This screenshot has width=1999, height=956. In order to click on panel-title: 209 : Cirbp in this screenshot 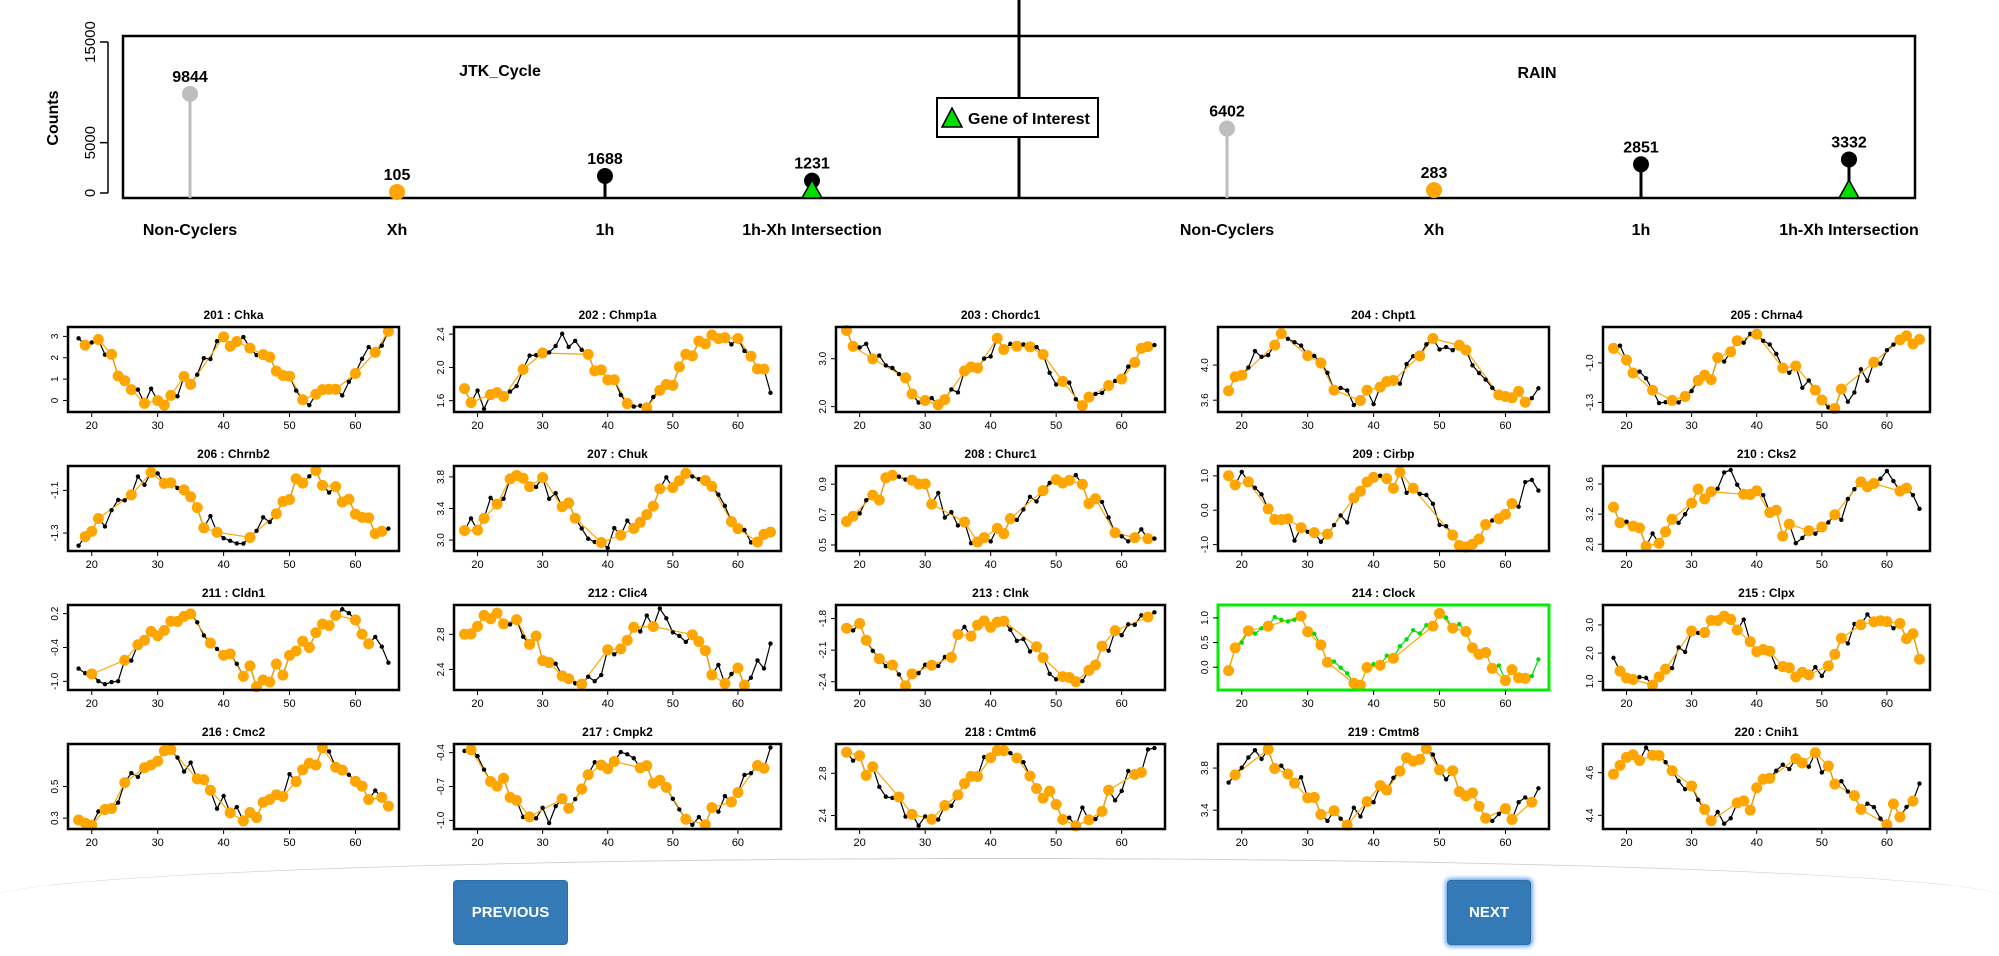, I will do `click(1383, 454)`.